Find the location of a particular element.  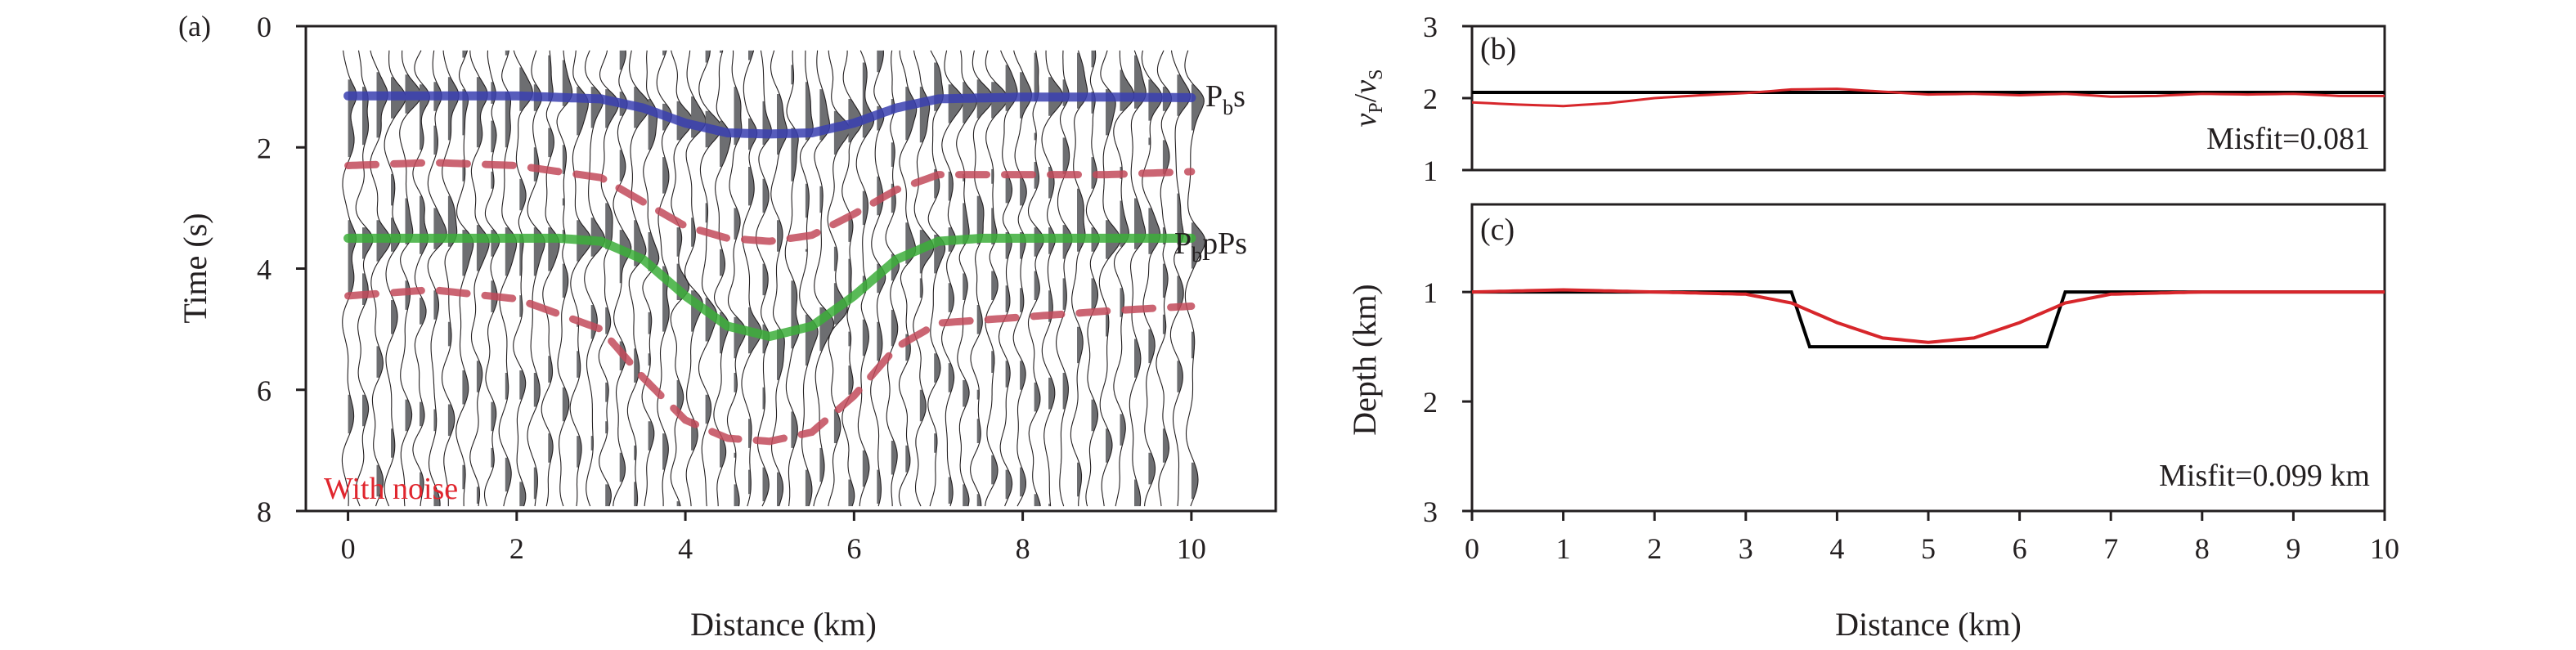

x-tick-label: 5 is located at coordinates (1928, 548).